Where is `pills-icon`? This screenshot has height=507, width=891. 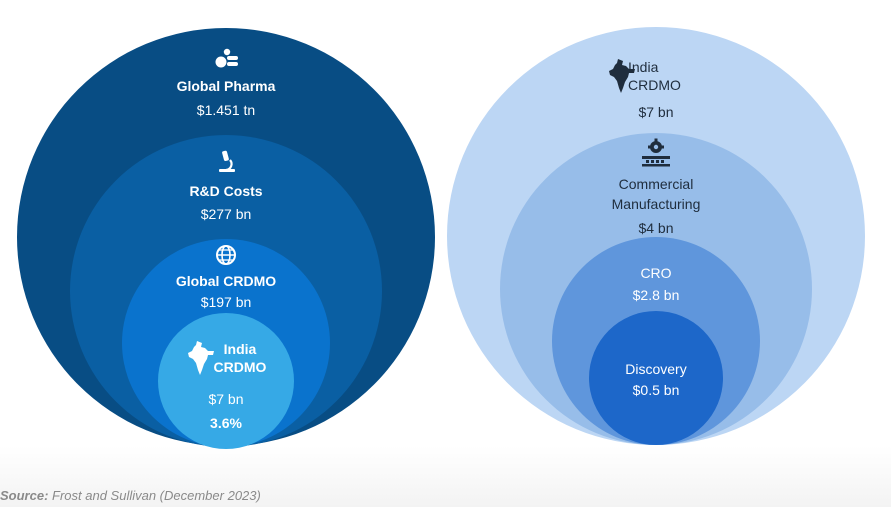
pills-icon is located at coordinates (226, 58).